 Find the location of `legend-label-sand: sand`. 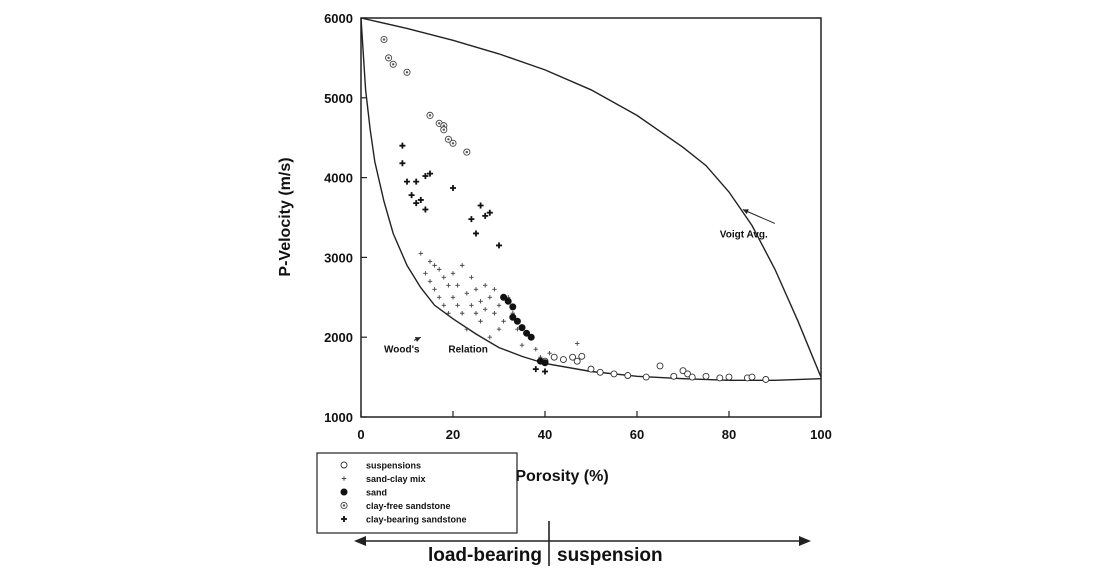

legend-label-sand: sand is located at coordinates (376, 493).